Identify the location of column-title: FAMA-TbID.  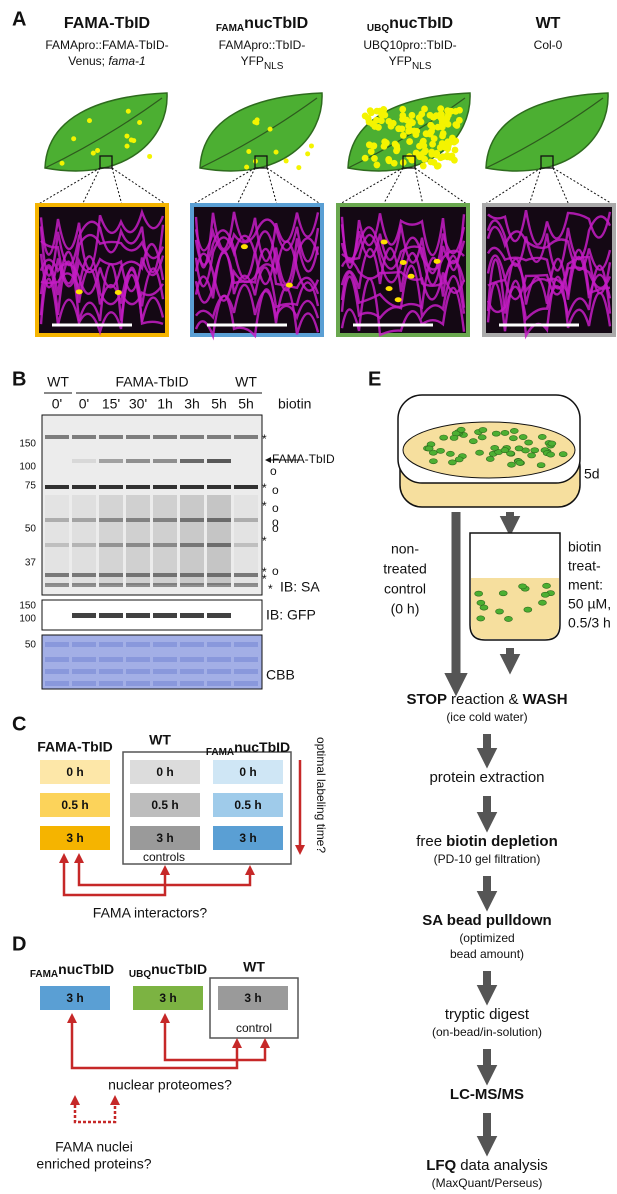
(74, 747).